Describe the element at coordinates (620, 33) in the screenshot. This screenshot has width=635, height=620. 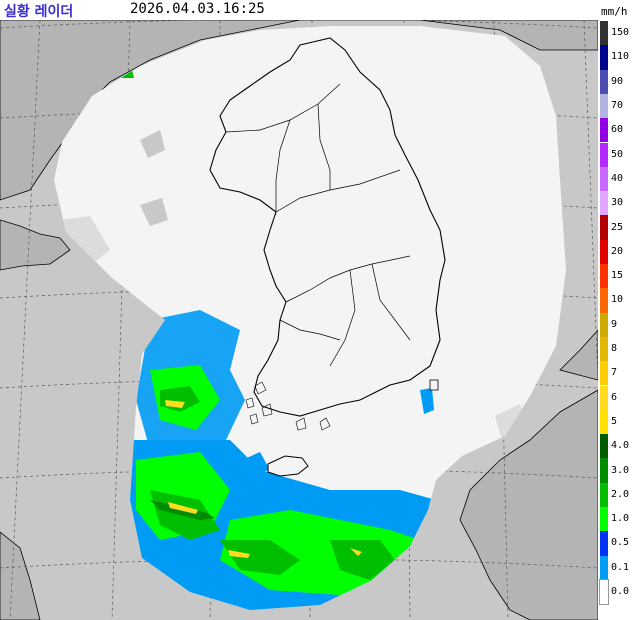
I see `legend-label: 150` at that location.